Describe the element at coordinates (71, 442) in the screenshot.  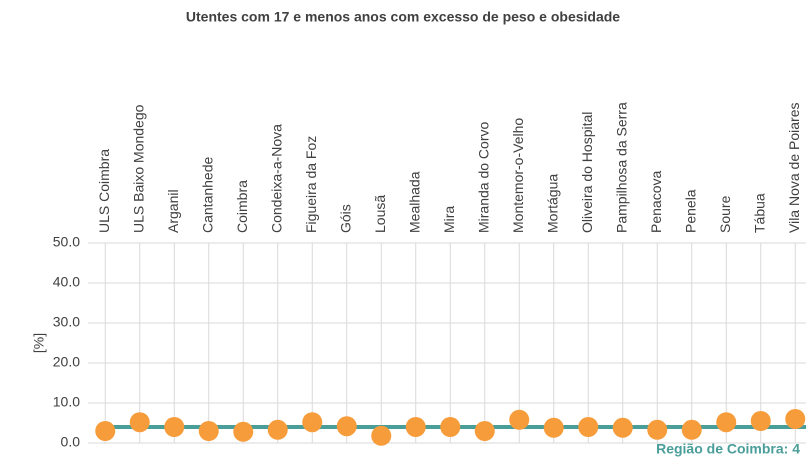
I see `y-tick-label: 0.0` at that location.